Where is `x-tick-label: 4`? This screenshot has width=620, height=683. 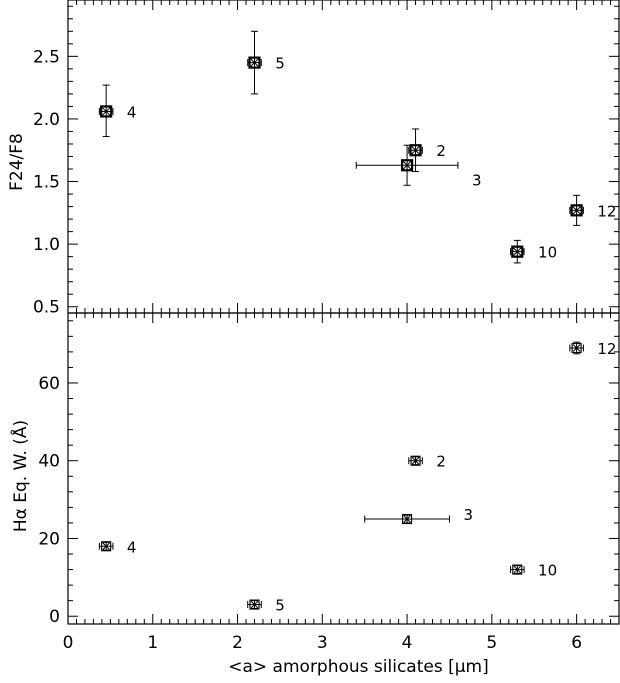 x-tick-label: 4 is located at coordinates (407, 643).